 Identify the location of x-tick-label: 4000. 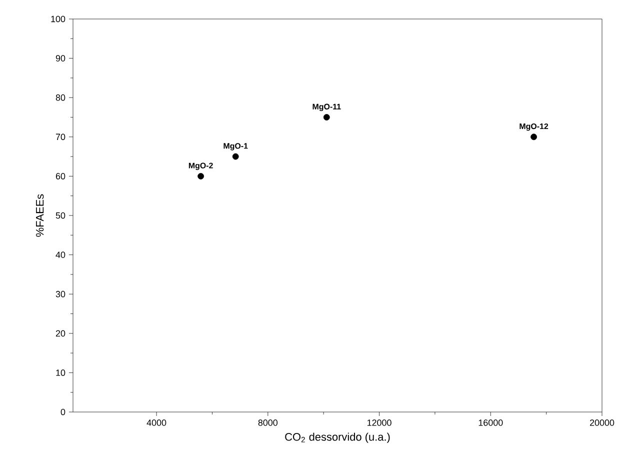
(156, 423).